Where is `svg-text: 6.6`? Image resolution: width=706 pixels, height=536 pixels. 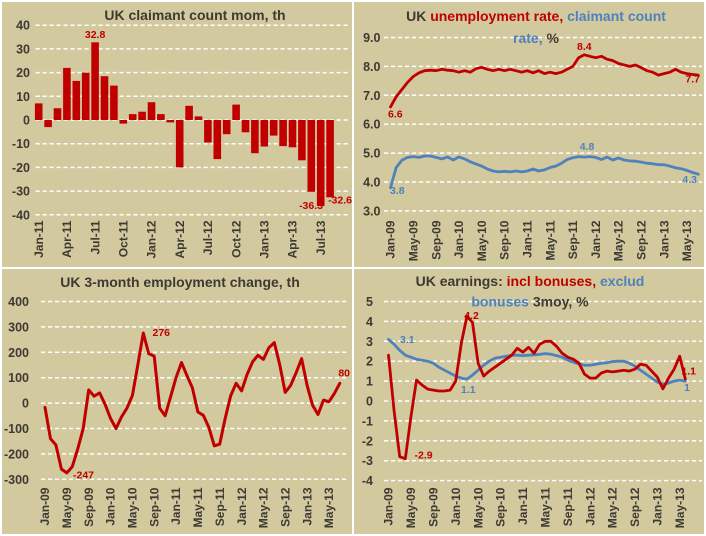
svg-text: 6.6 is located at coordinates (395, 115).